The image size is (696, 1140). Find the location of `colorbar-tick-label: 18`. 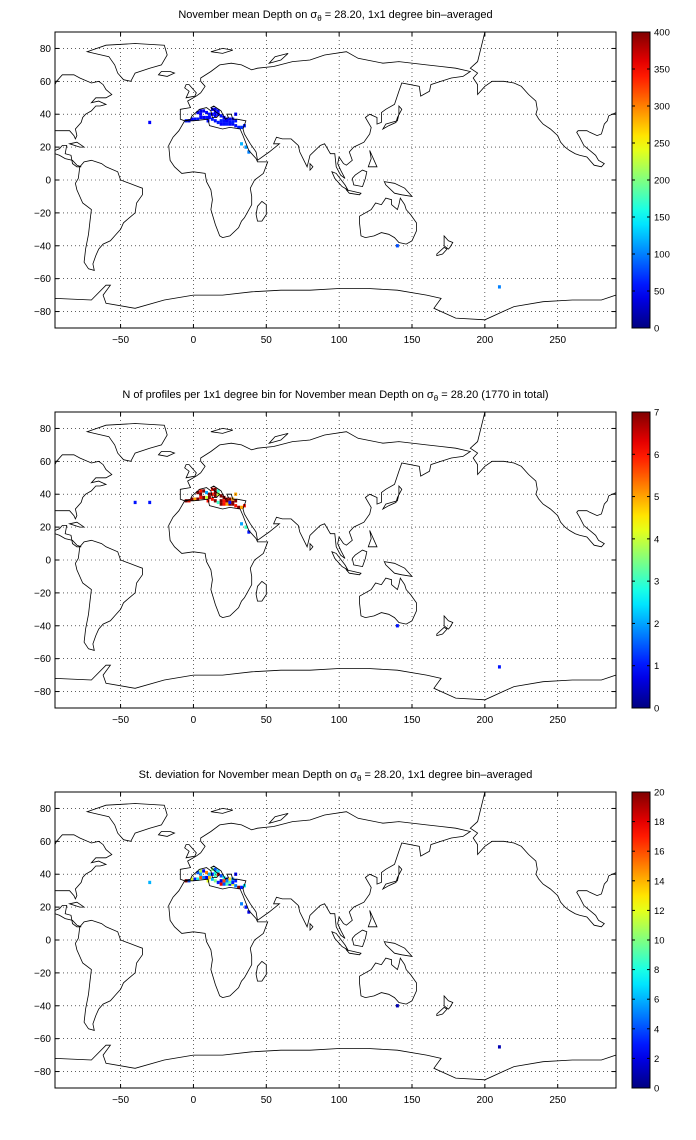

colorbar-tick-label: 18 is located at coordinates (659, 822).